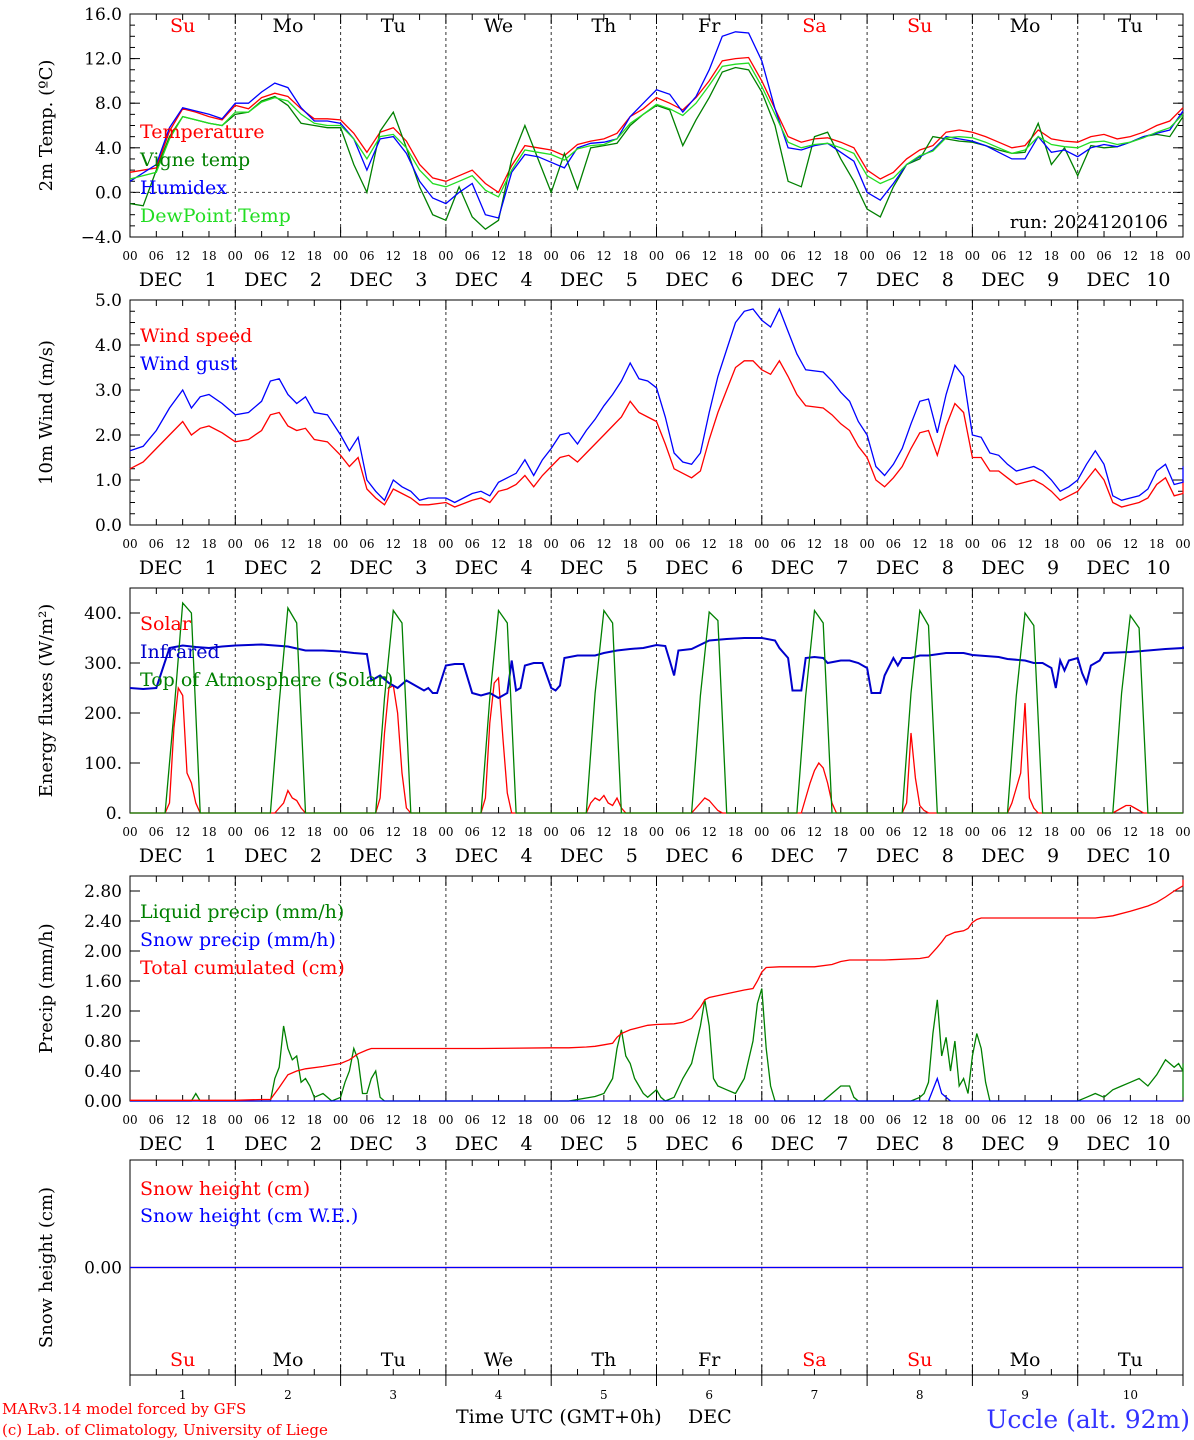 The width and height of the screenshot is (1194, 1440). I want to click on y-axis-label: 10m Wind (m/s), so click(46, 412).